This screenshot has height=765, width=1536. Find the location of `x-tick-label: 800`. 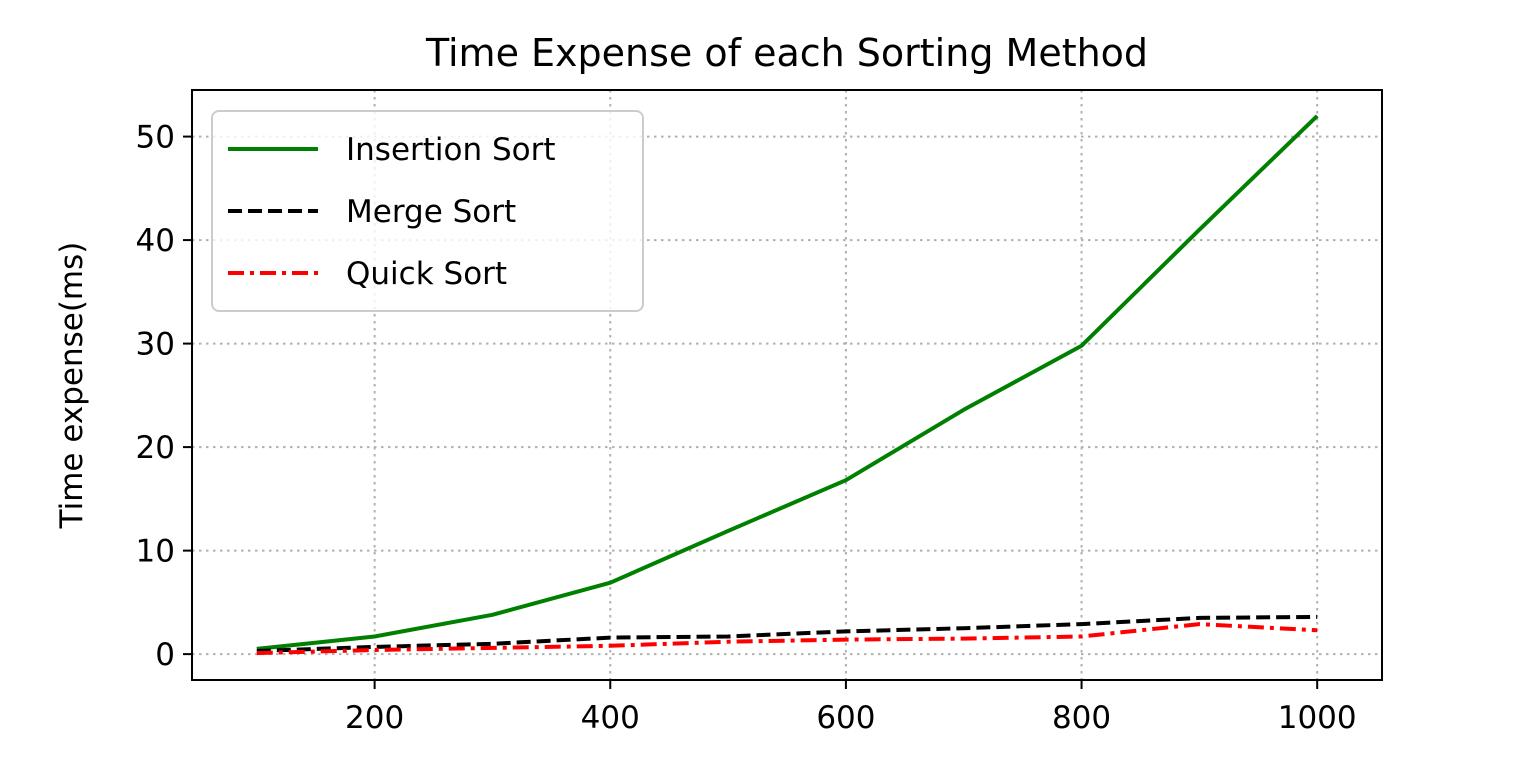

x-tick-label: 800 is located at coordinates (1081, 718).